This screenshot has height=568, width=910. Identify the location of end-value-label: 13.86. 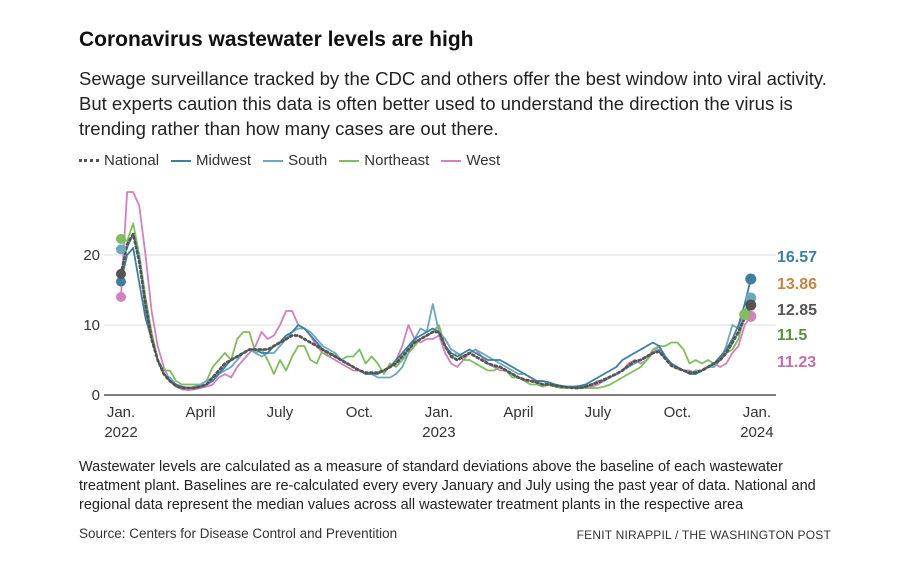
(797, 284).